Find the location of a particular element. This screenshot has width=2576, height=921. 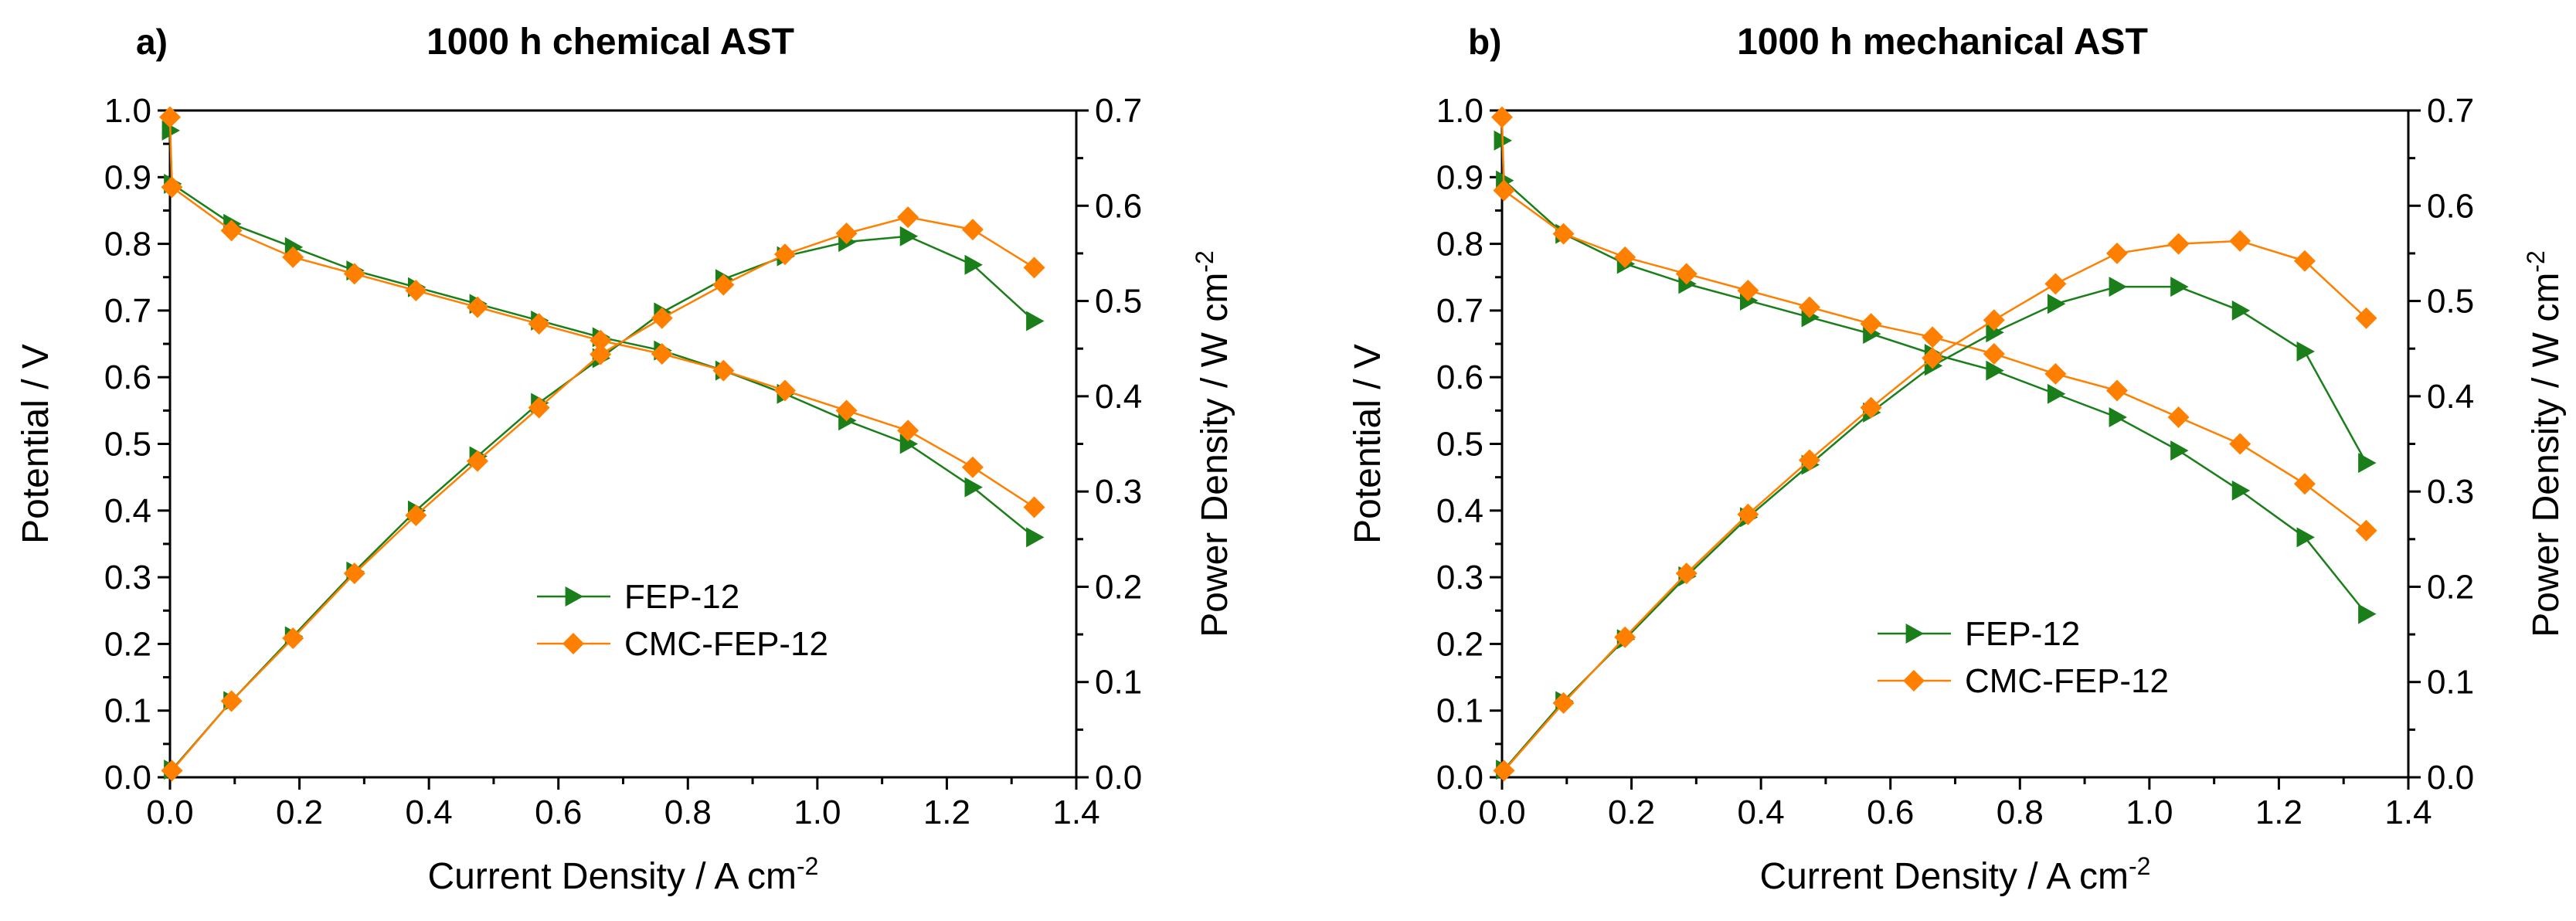

panel-a-y-tick-label: 0.8 is located at coordinates (127, 244).